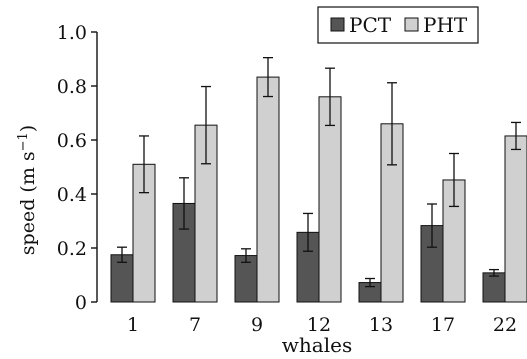 The image size is (527, 359). I want to click on legend-swatch-pct, so click(337, 24).